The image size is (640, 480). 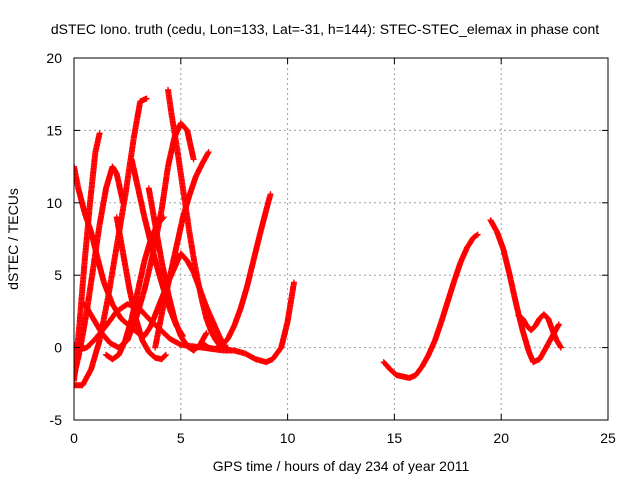 What do you see at coordinates (58, 275) in the screenshot?
I see `y-tick-label: 5` at bounding box center [58, 275].